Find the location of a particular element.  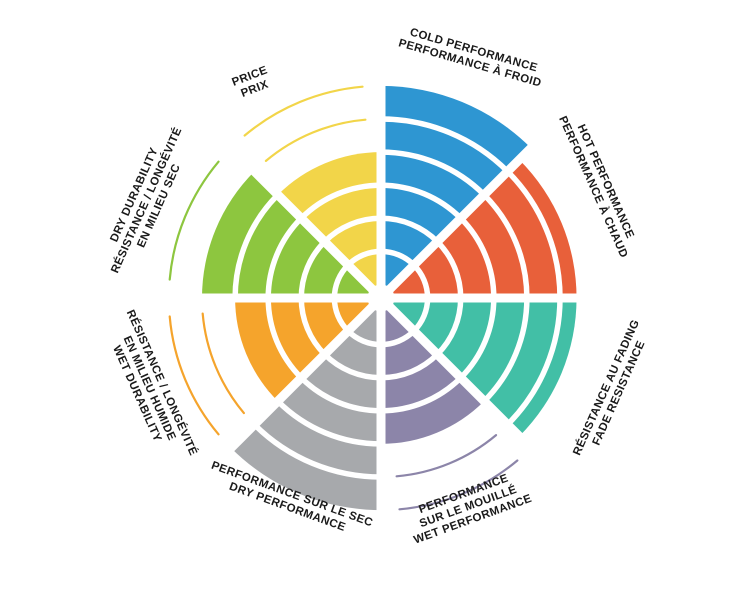

sector-cold-performance is located at coordinates (456, 192).